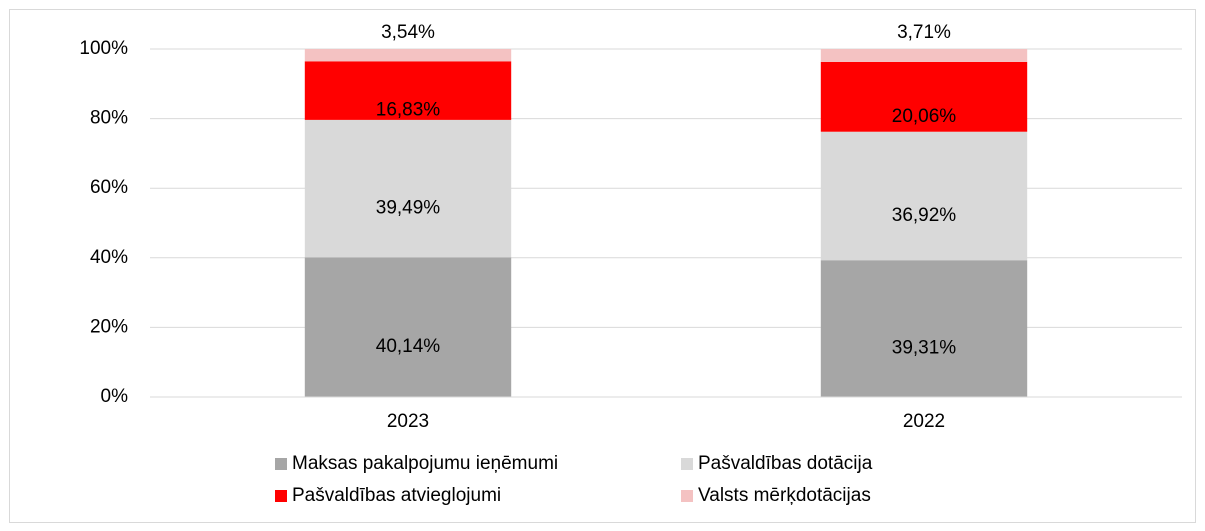 The image size is (1205, 531). What do you see at coordinates (408, 32) in the screenshot?
I see `data-label: 3,54%` at bounding box center [408, 32].